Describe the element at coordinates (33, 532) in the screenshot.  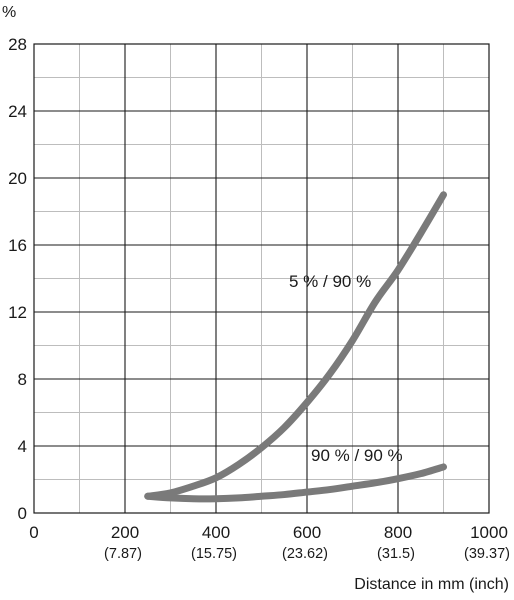
I see `x-tick-label: 0` at that location.